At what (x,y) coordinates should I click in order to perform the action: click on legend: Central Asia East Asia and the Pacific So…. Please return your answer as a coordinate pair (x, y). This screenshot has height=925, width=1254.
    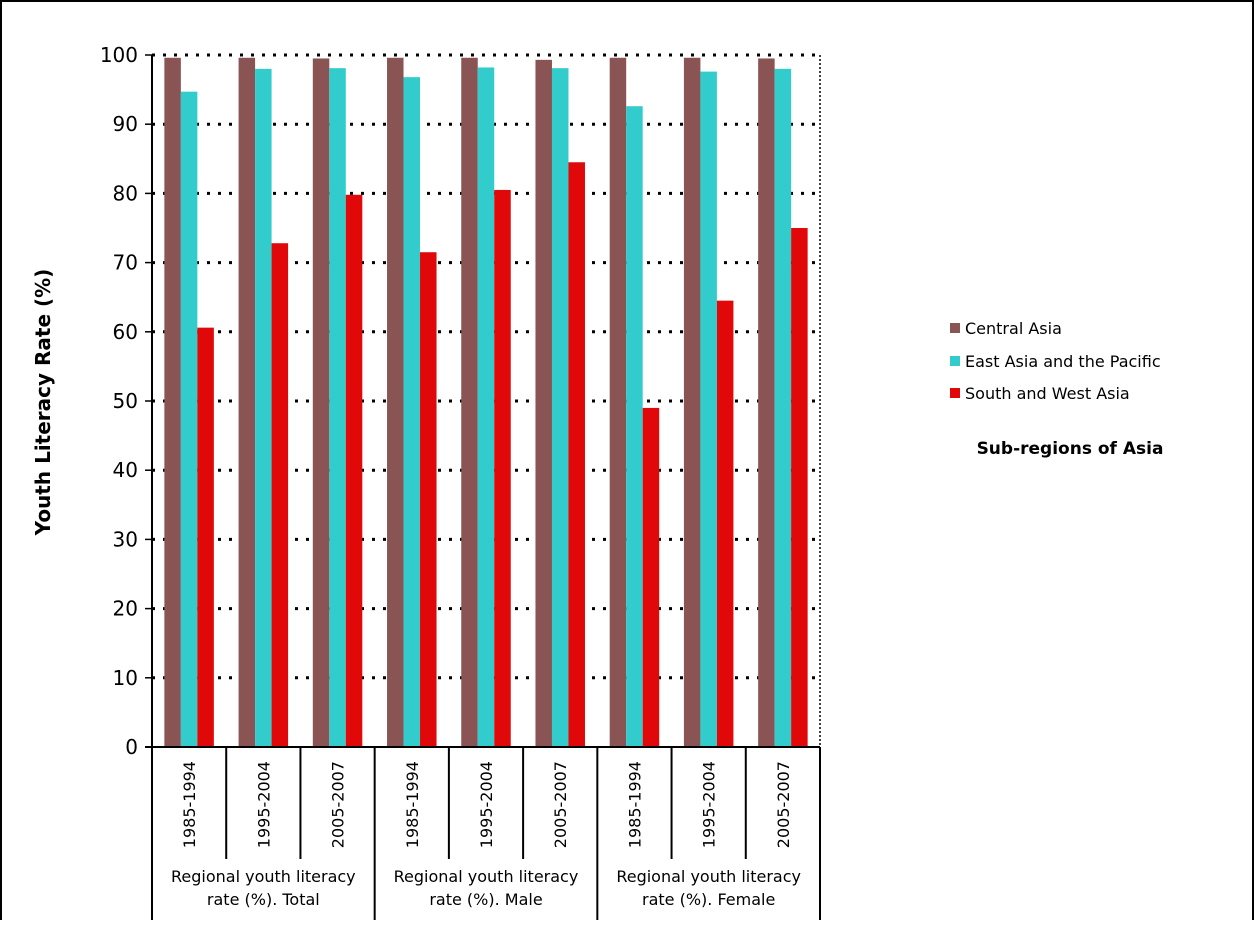
    Looking at the image, I should click on (1055, 361).